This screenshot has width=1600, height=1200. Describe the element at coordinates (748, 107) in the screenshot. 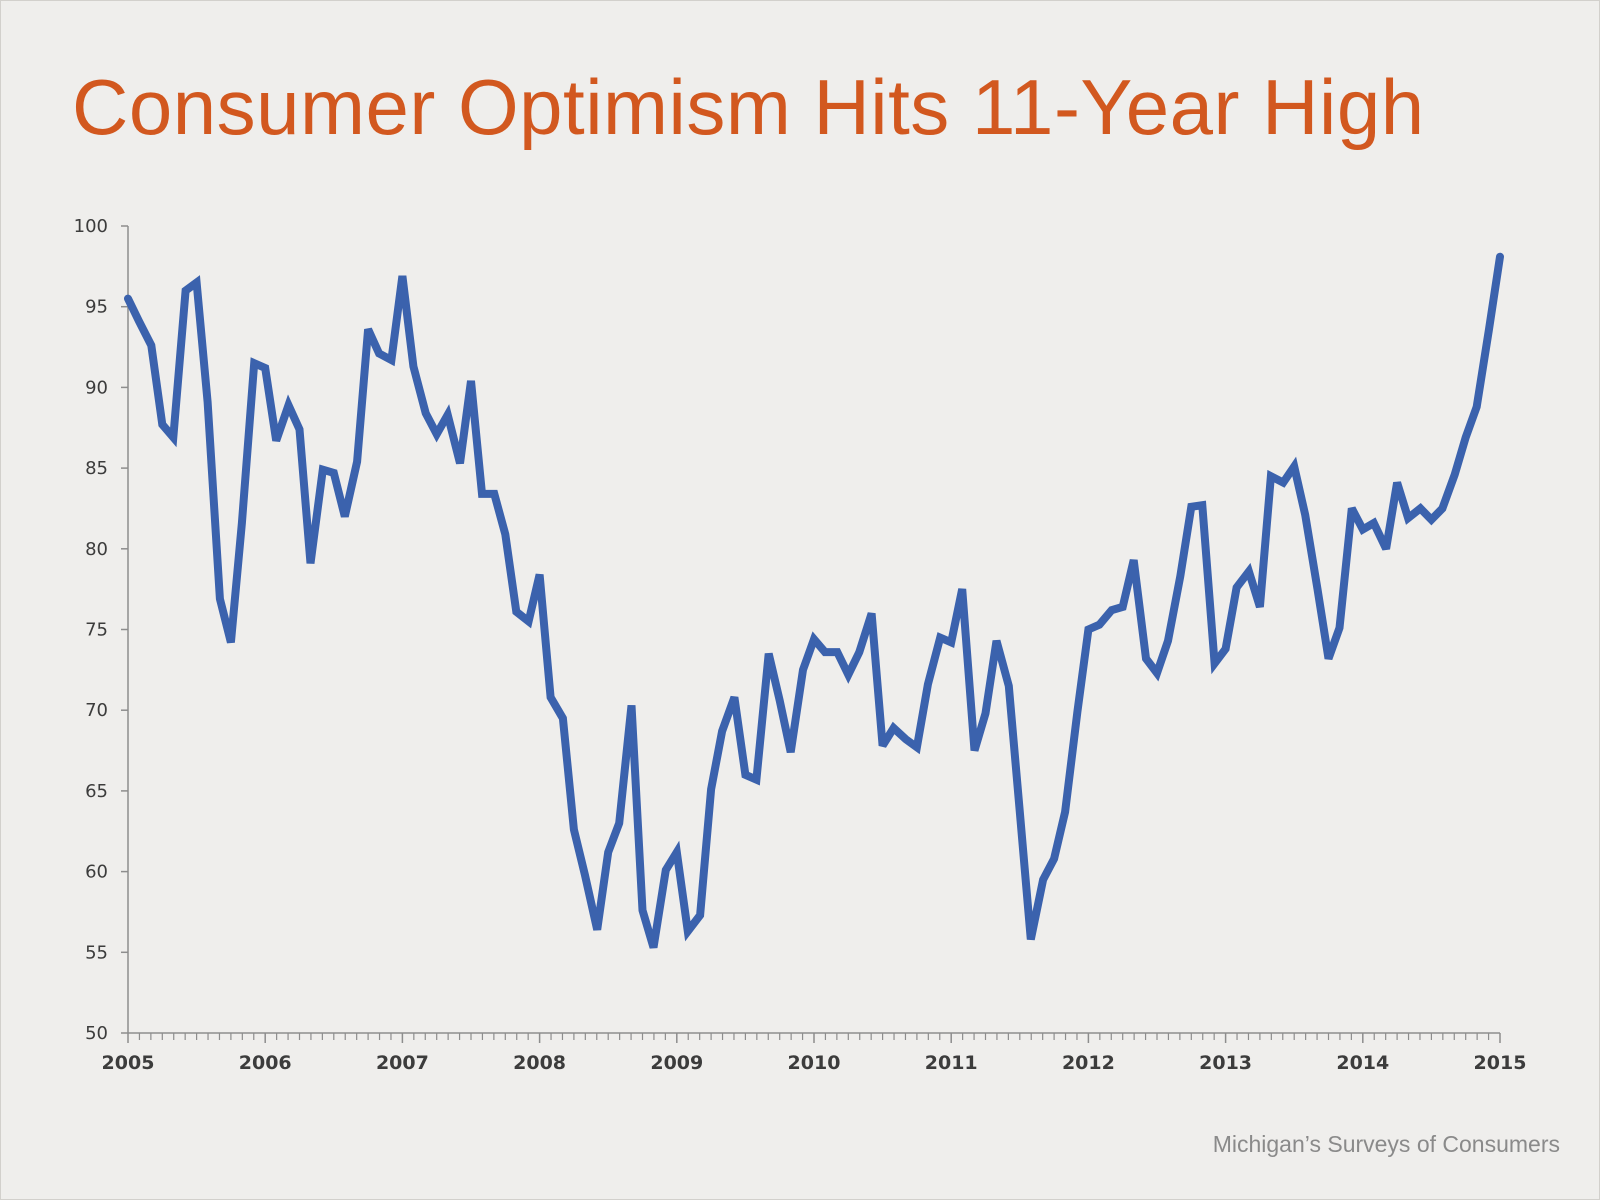

I see `chart-title: Consumer Optimism Hits 11-Year High` at that location.